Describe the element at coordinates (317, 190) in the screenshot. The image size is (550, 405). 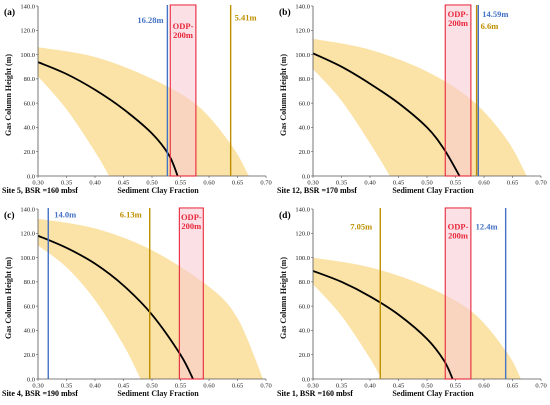
I see `site-label: Site 12, BSR =170 mbsf` at that location.